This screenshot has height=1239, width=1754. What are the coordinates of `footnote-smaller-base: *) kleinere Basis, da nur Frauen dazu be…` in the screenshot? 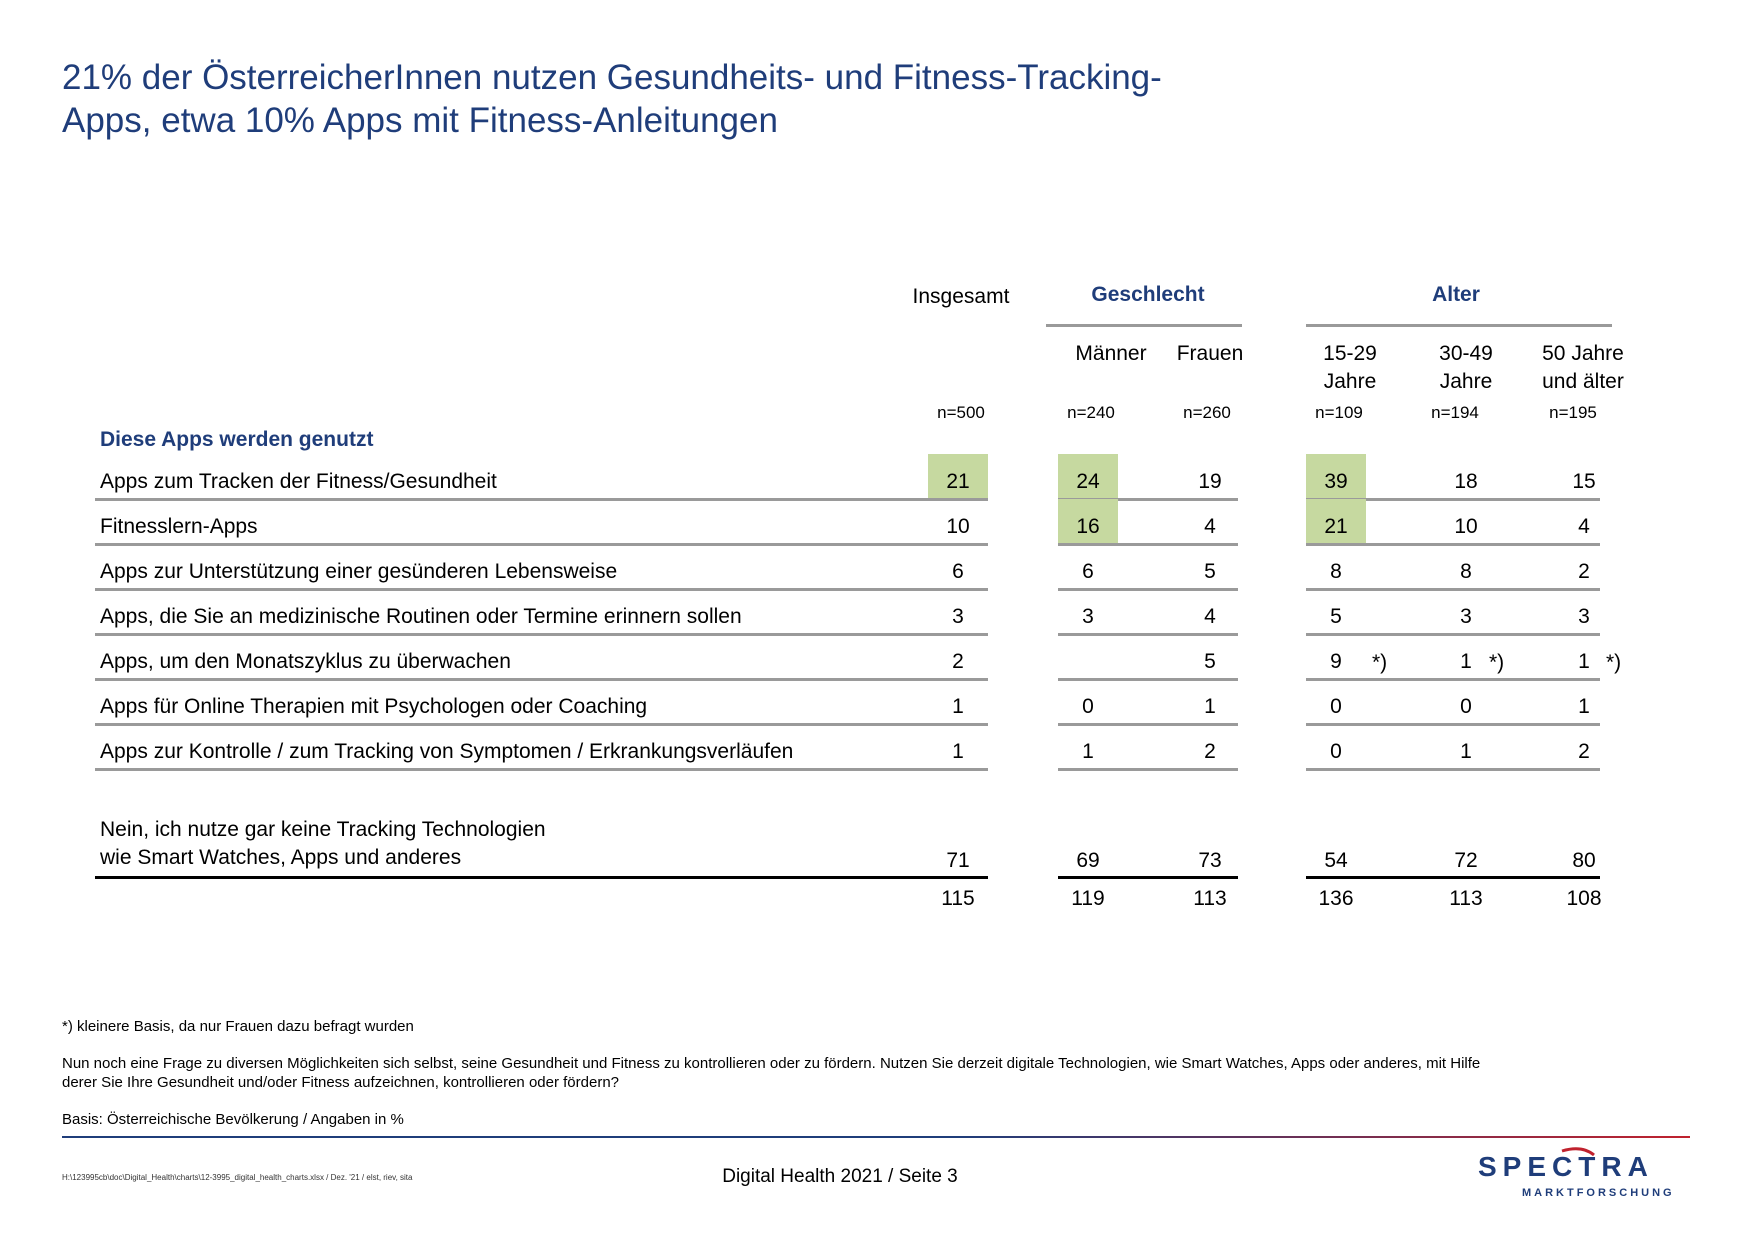 It's located at (238, 1026).